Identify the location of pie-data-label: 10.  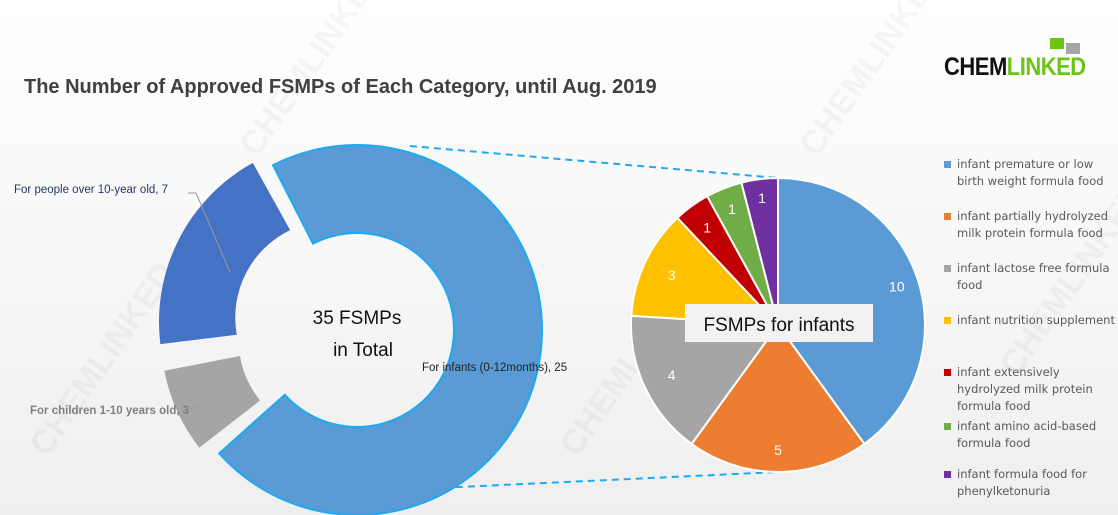
(897, 286).